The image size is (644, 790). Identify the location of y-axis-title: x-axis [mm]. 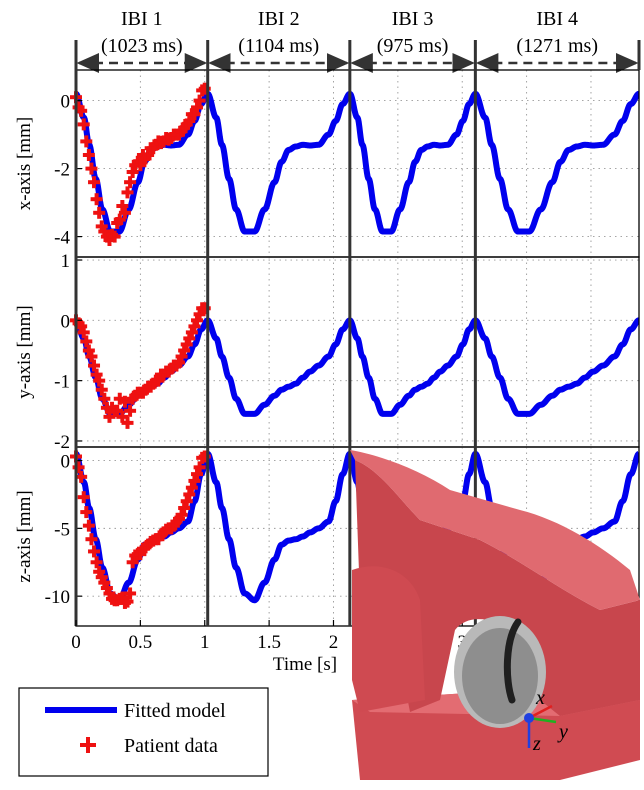
(24, 163).